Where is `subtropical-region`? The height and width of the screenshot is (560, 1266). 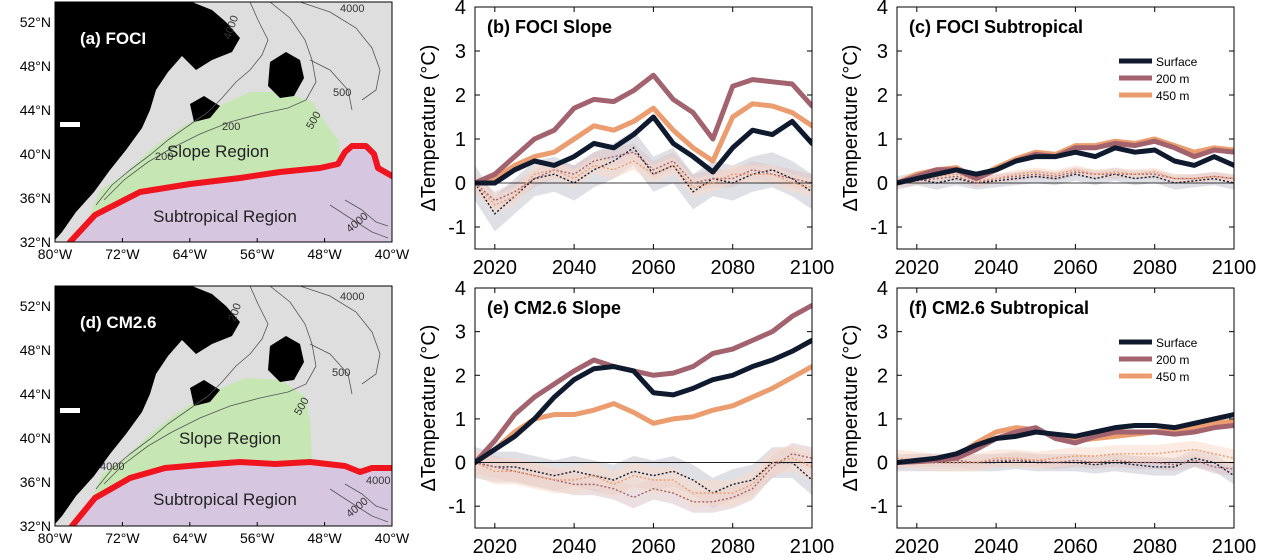
subtropical-region is located at coordinates (232, 494).